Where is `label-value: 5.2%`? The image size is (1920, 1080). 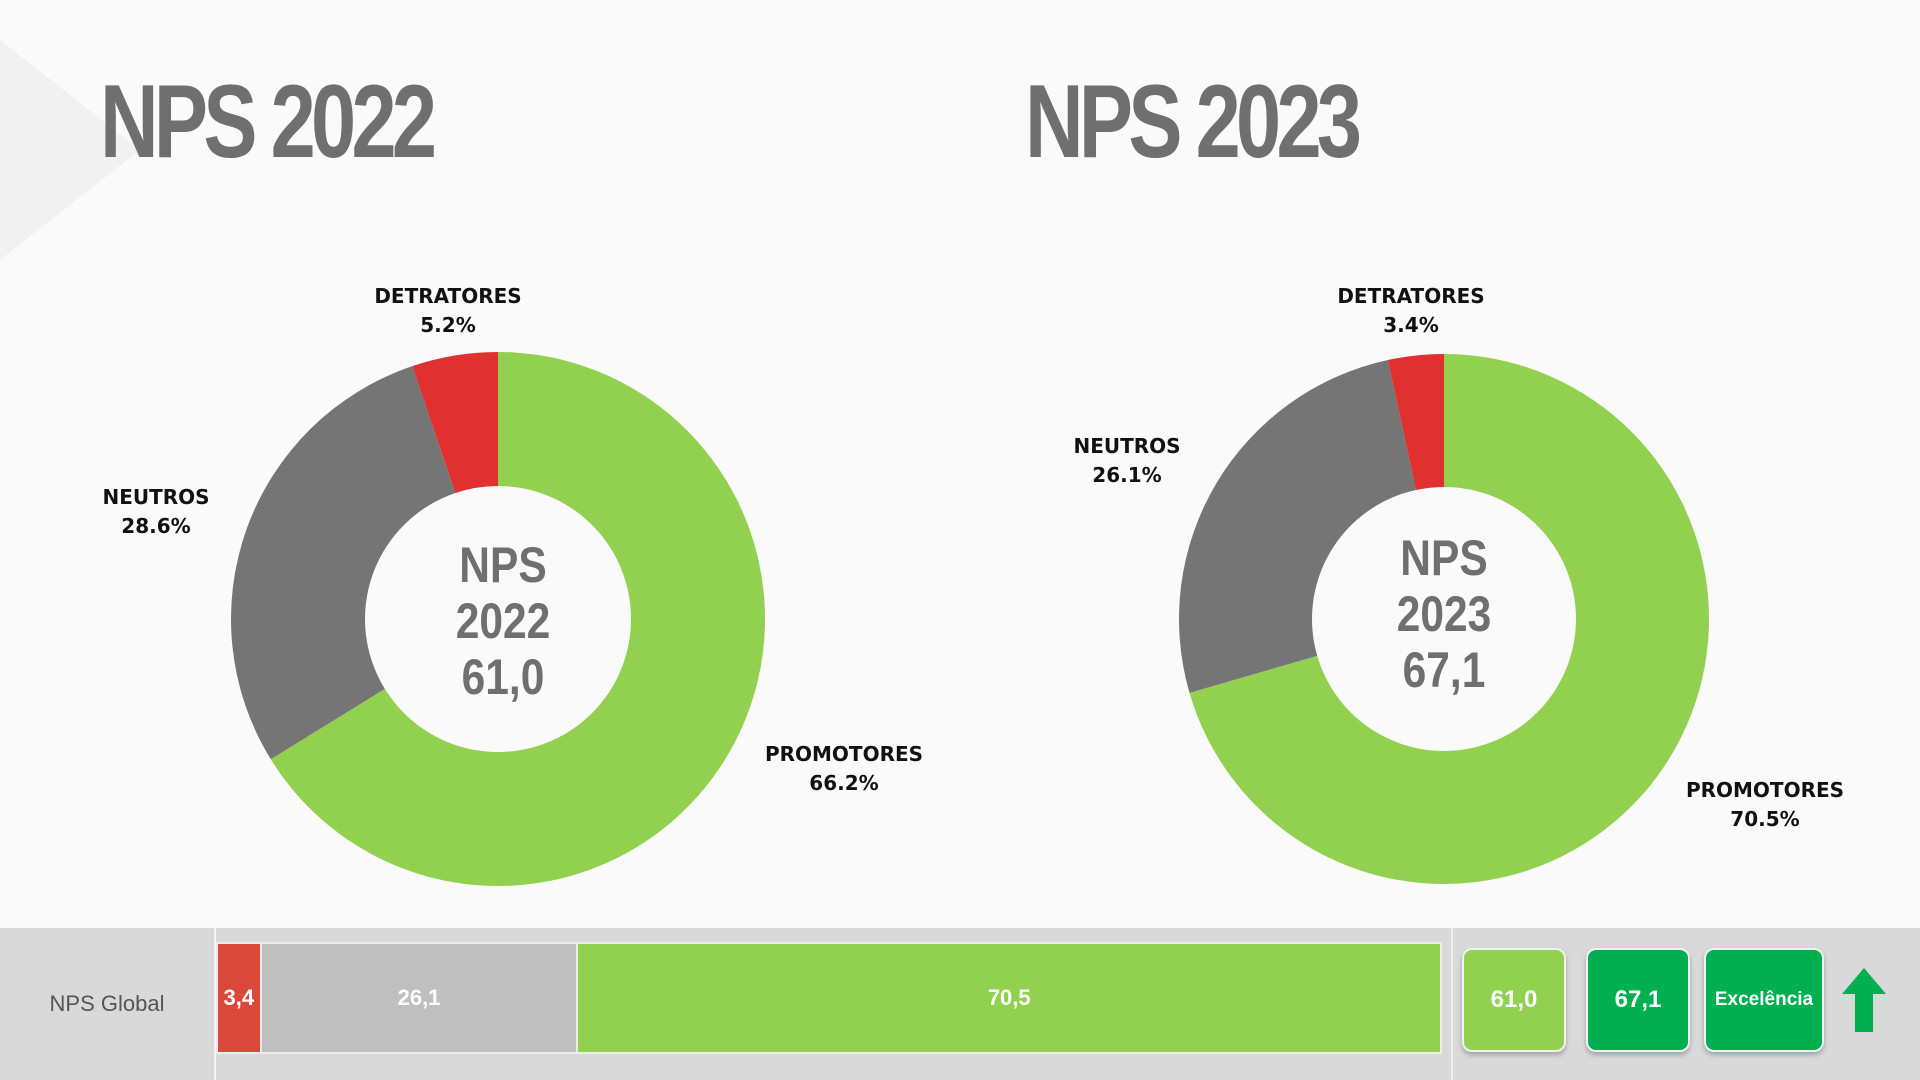
label-value: 5.2% is located at coordinates (448, 325).